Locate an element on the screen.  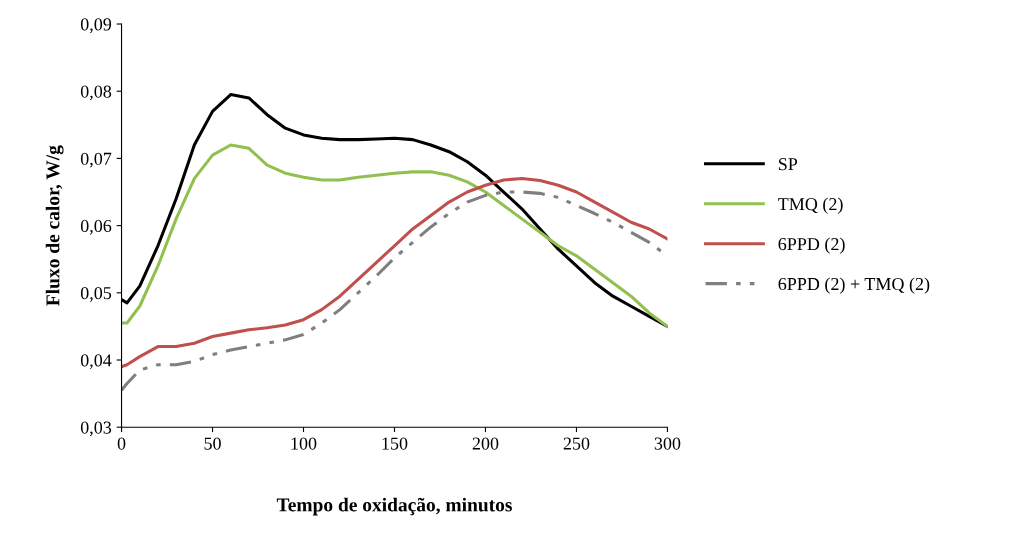
y-tick-label: 0,06 is located at coordinates (96, 227).